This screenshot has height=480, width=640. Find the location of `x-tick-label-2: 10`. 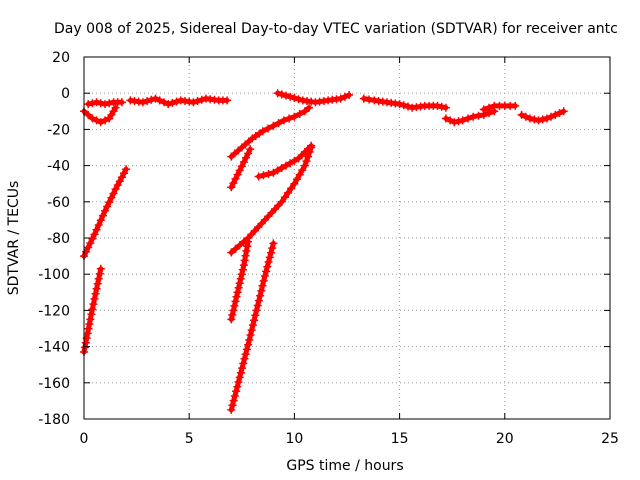

x-tick-label-2: 10 is located at coordinates (294, 439).